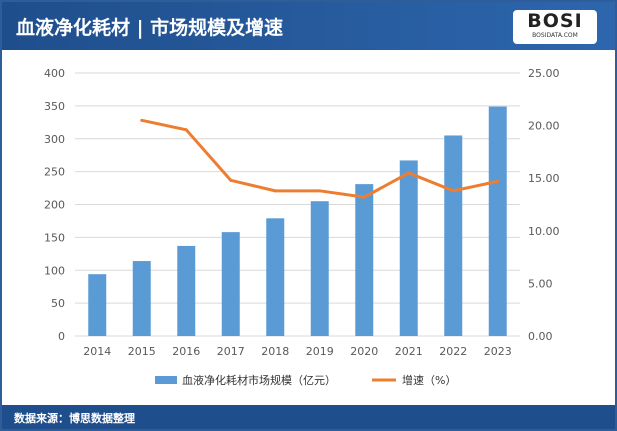  Describe the element at coordinates (453, 235) in the screenshot. I see `bar-2022` at that location.